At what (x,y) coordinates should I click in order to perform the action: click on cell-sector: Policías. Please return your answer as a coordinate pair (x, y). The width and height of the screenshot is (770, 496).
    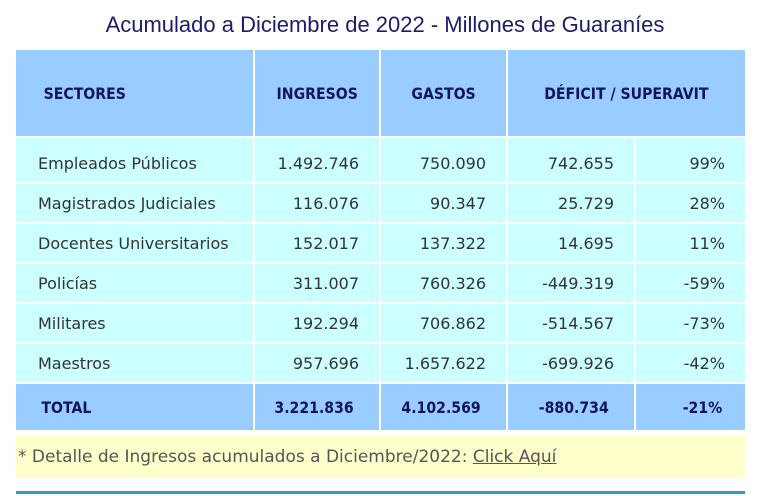
    Looking at the image, I should click on (134, 283).